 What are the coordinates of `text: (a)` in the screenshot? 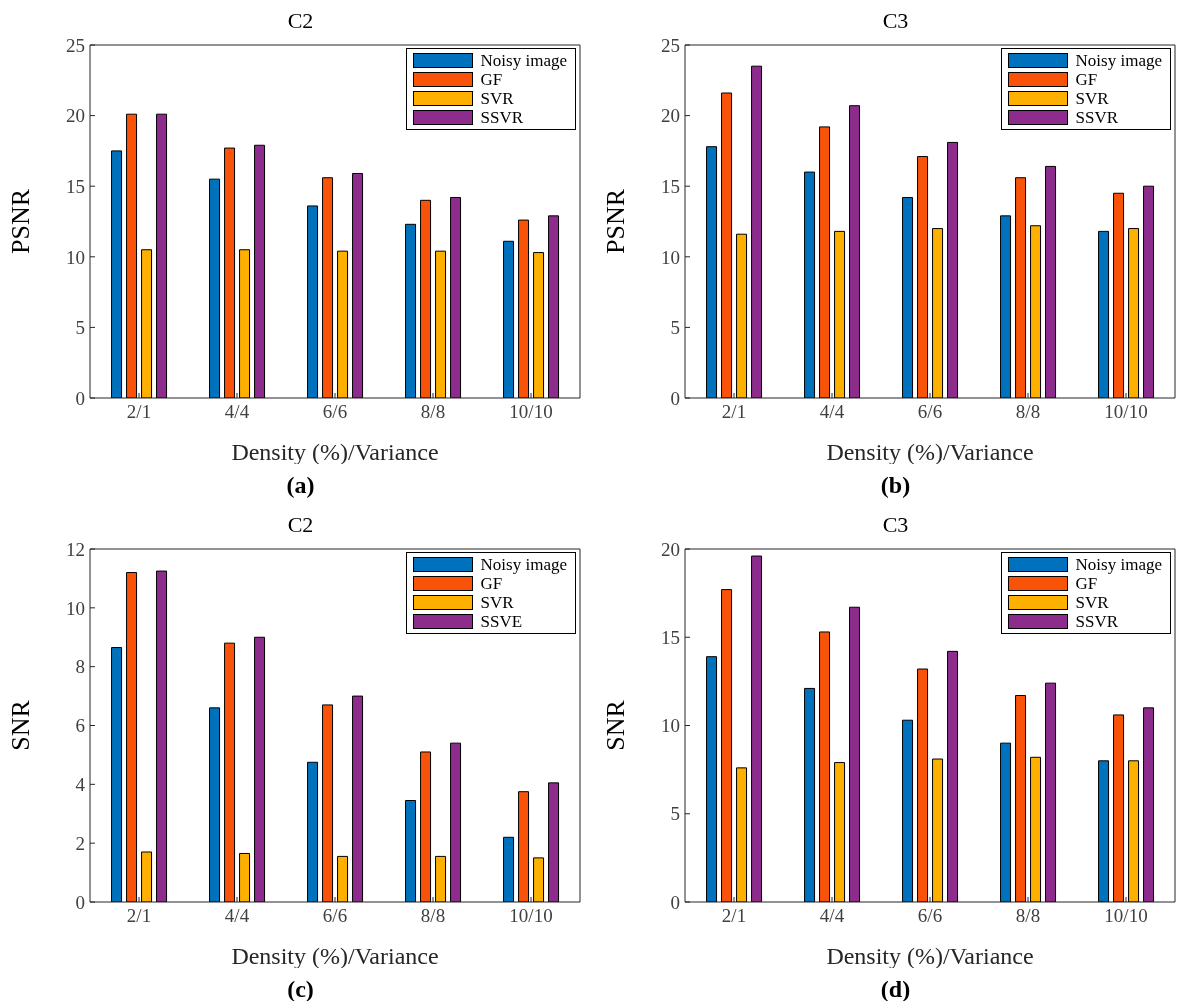 It's located at (300, 486).